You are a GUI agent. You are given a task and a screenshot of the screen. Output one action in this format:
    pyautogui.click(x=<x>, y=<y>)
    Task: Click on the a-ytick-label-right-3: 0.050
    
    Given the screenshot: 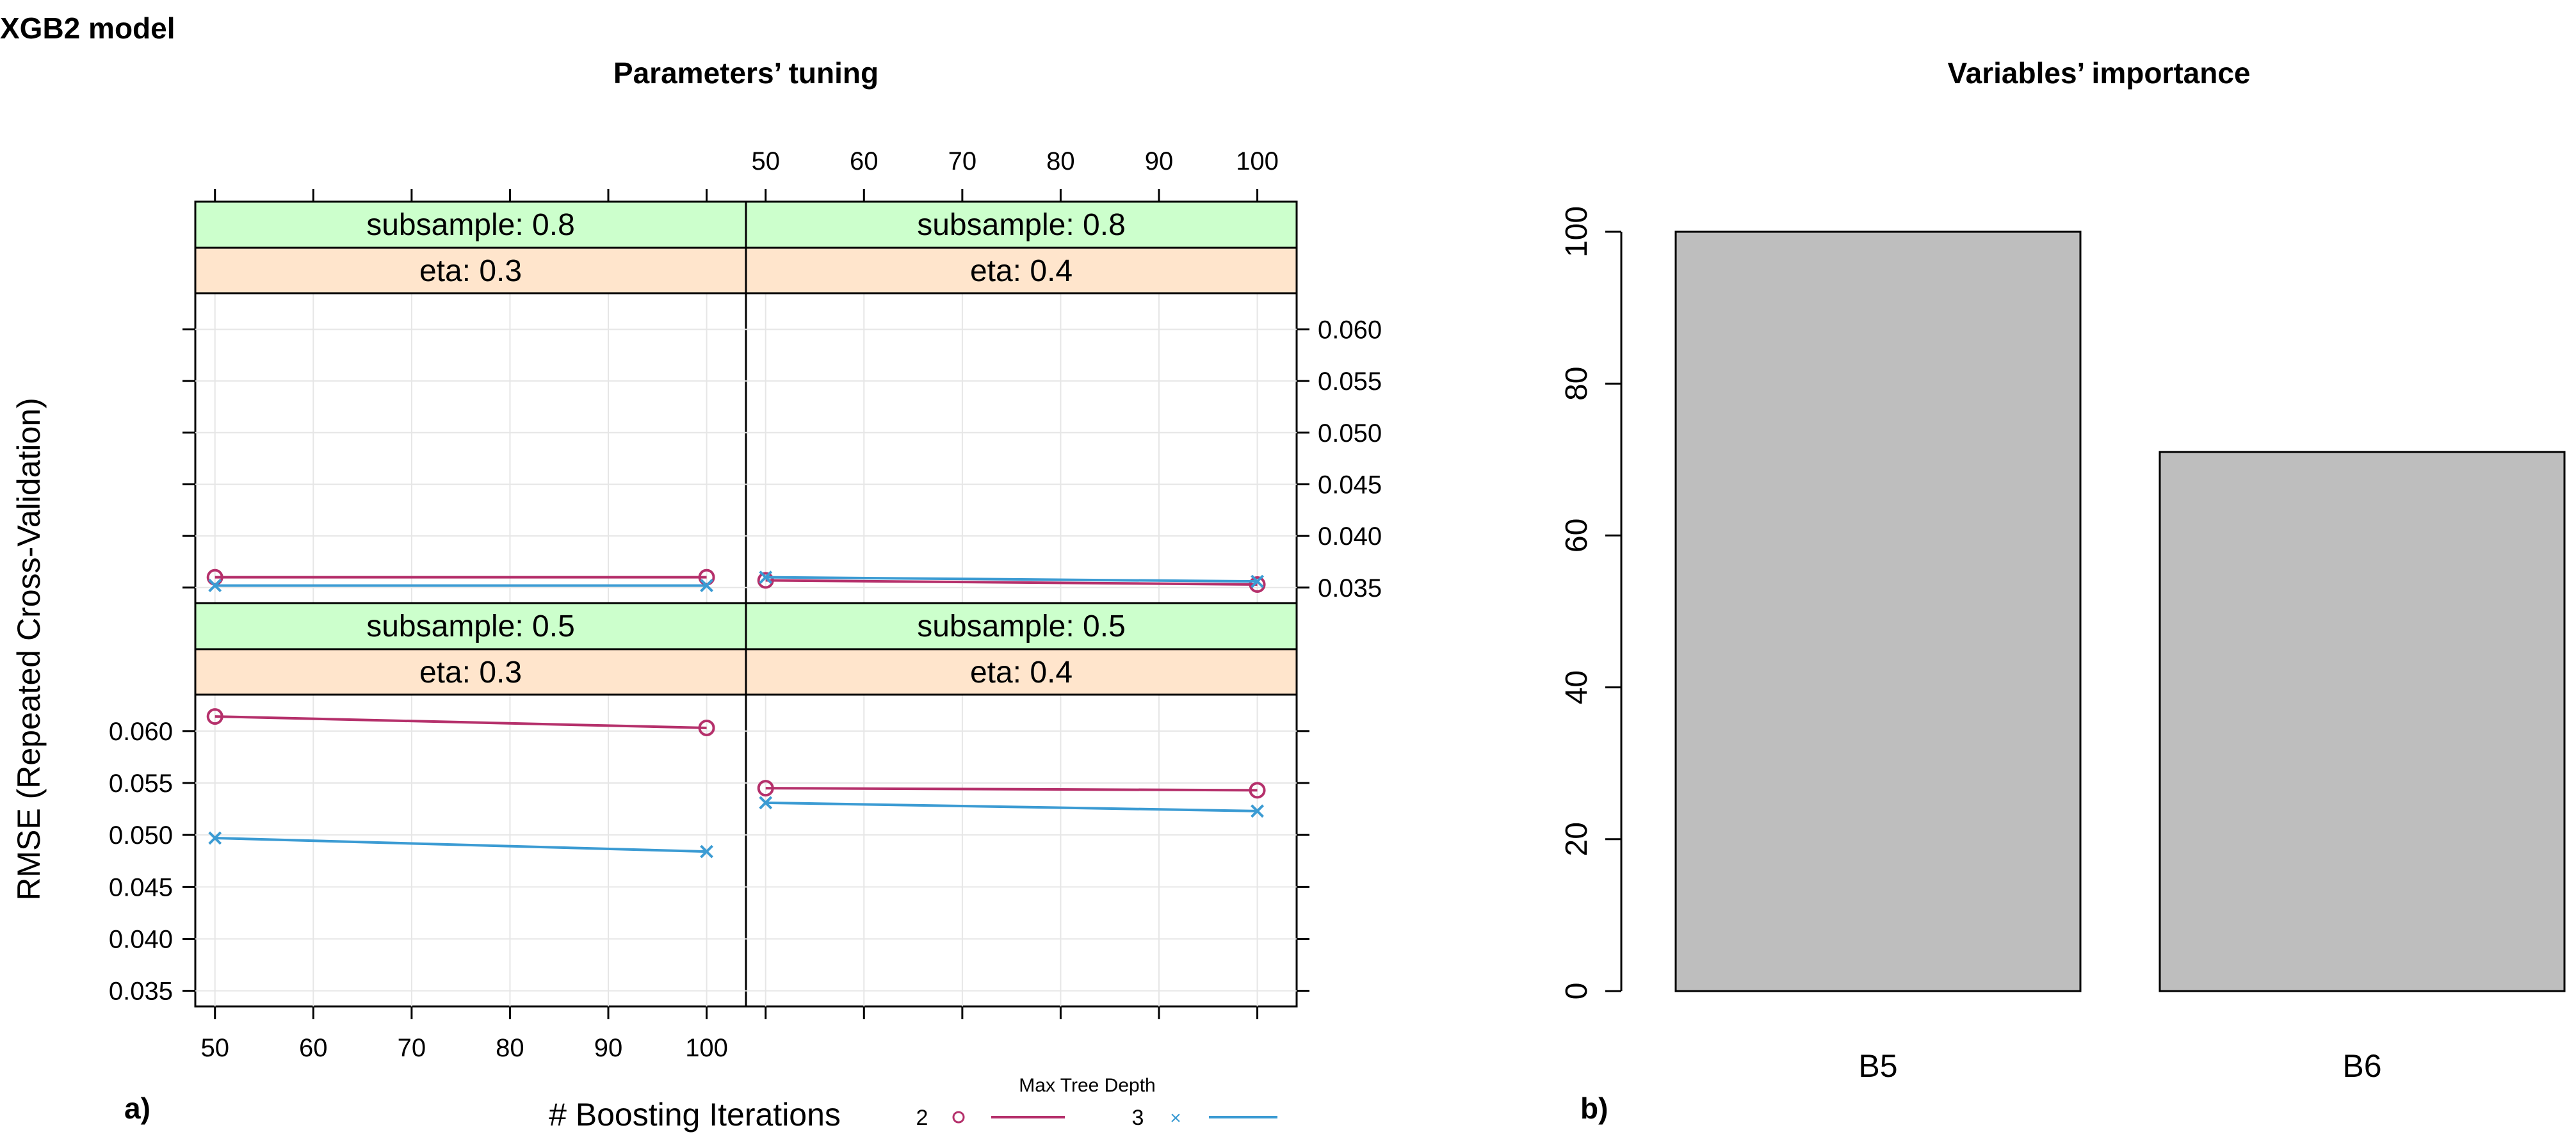 What is the action you would take?
    pyautogui.click(x=1350, y=433)
    